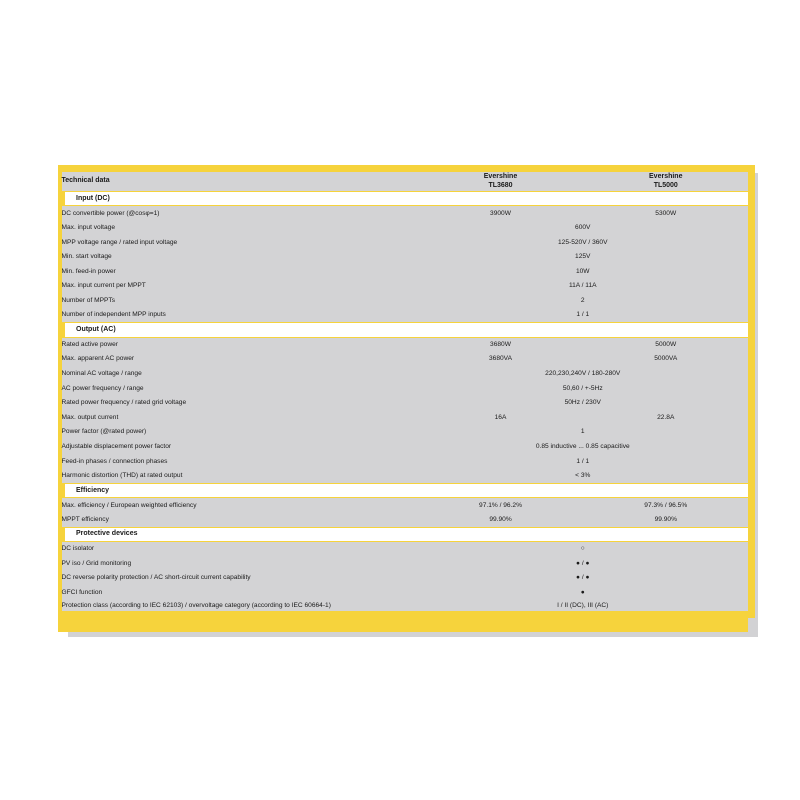 This screenshot has width=800, height=800. I want to click on table-row: Max. input voltage 600V, so click(408, 228).